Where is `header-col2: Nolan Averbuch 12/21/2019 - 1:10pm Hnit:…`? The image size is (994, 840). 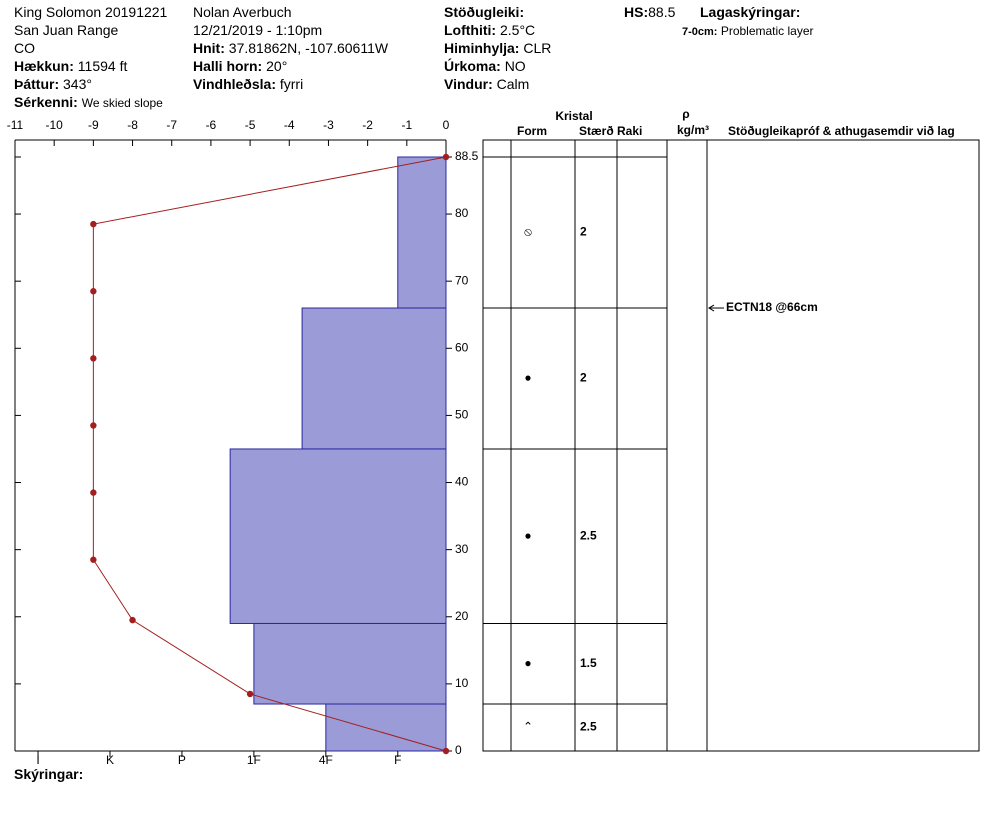 header-col2: Nolan Averbuch 12/21/2019 - 1:10pm Hnit:… is located at coordinates (290, 48).